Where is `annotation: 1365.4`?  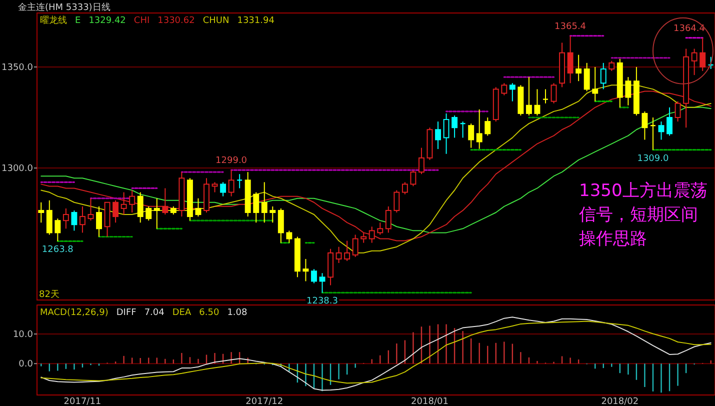 annotation: 1365.4 is located at coordinates (570, 27).